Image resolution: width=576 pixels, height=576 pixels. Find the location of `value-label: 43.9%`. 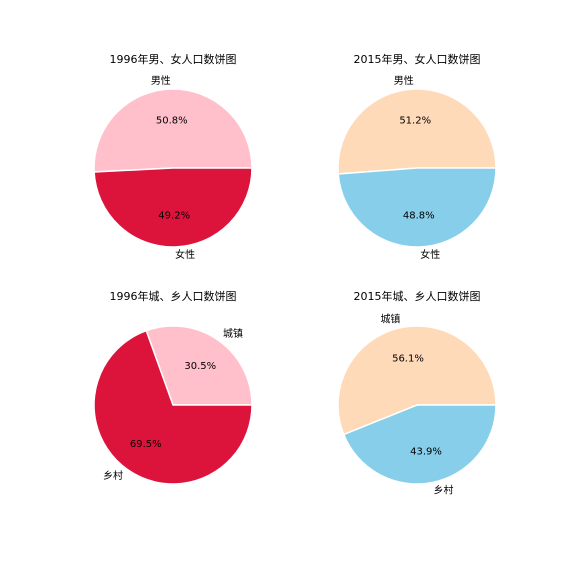

value-label: 43.9% is located at coordinates (426, 452).